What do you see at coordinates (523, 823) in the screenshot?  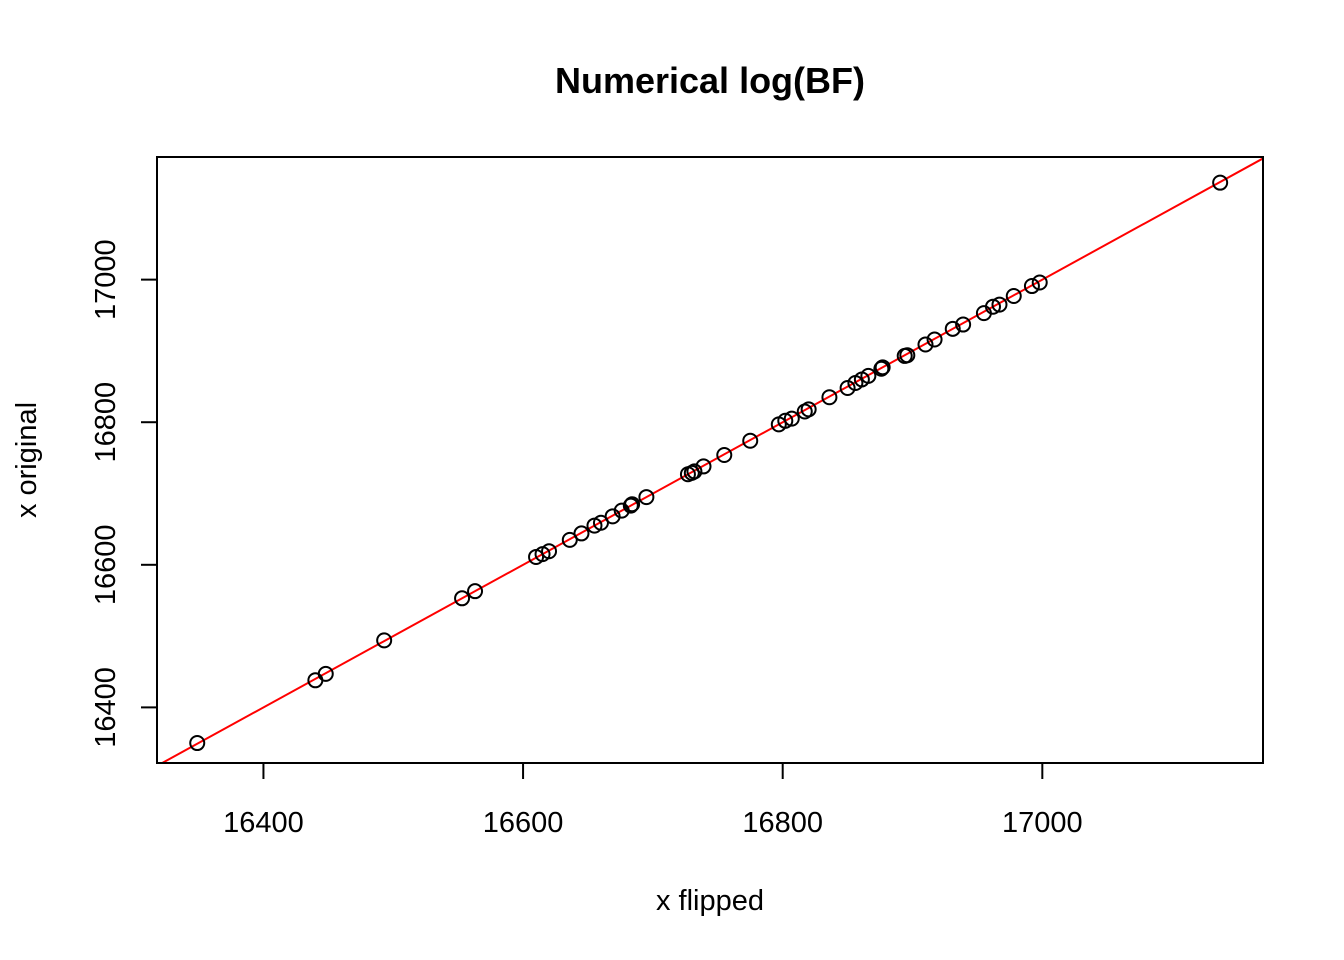 I see `x-tick-label: 16600` at bounding box center [523, 823].